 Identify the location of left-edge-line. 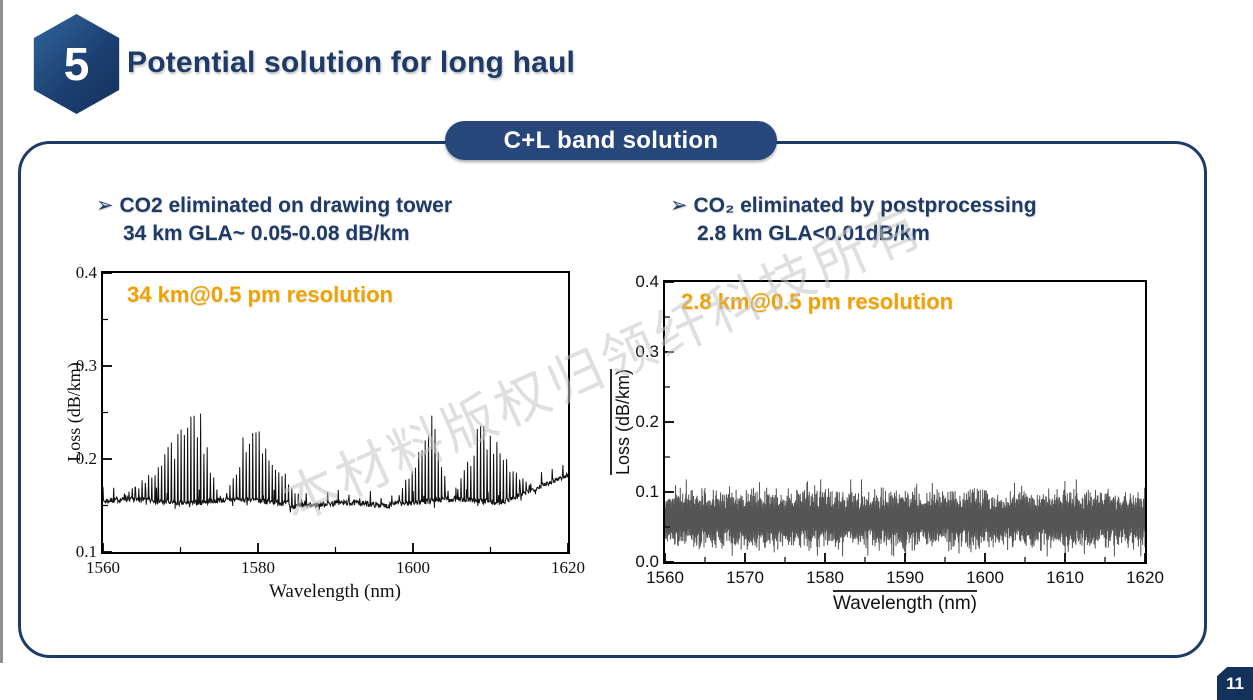
(1, 331).